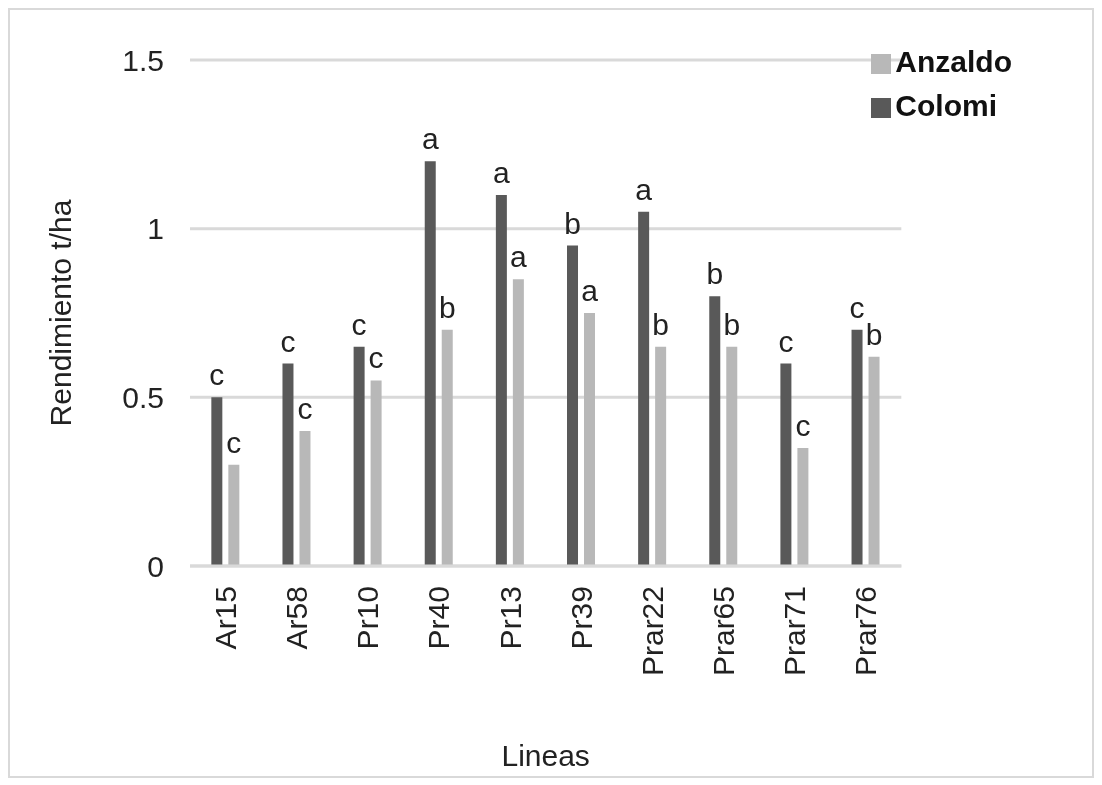  I want to click on legend-label: Colomi, so click(946, 105).